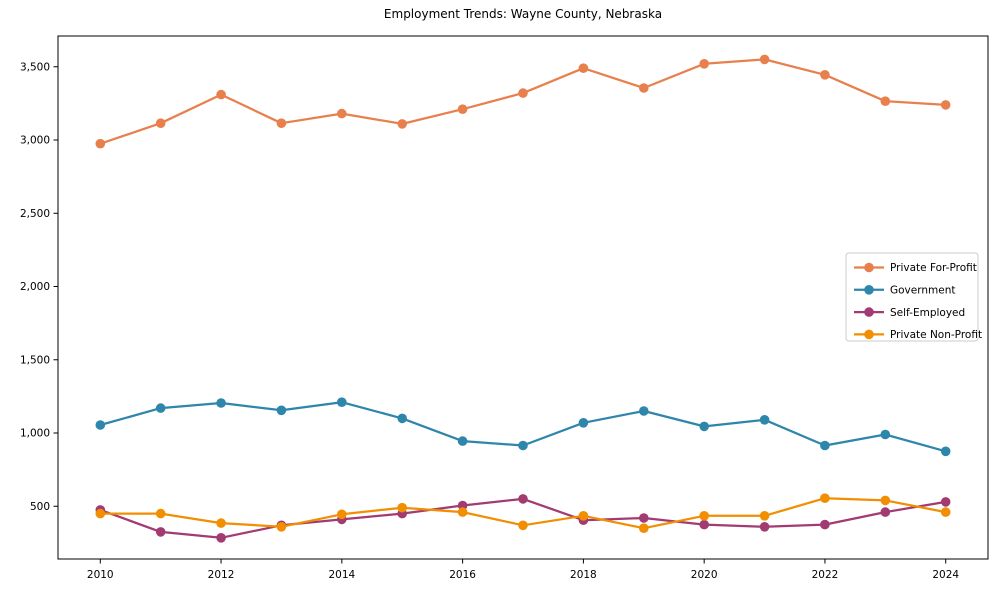 The image size is (1000, 600). I want to click on legend-label: Private Non-Profit, so click(936, 335).